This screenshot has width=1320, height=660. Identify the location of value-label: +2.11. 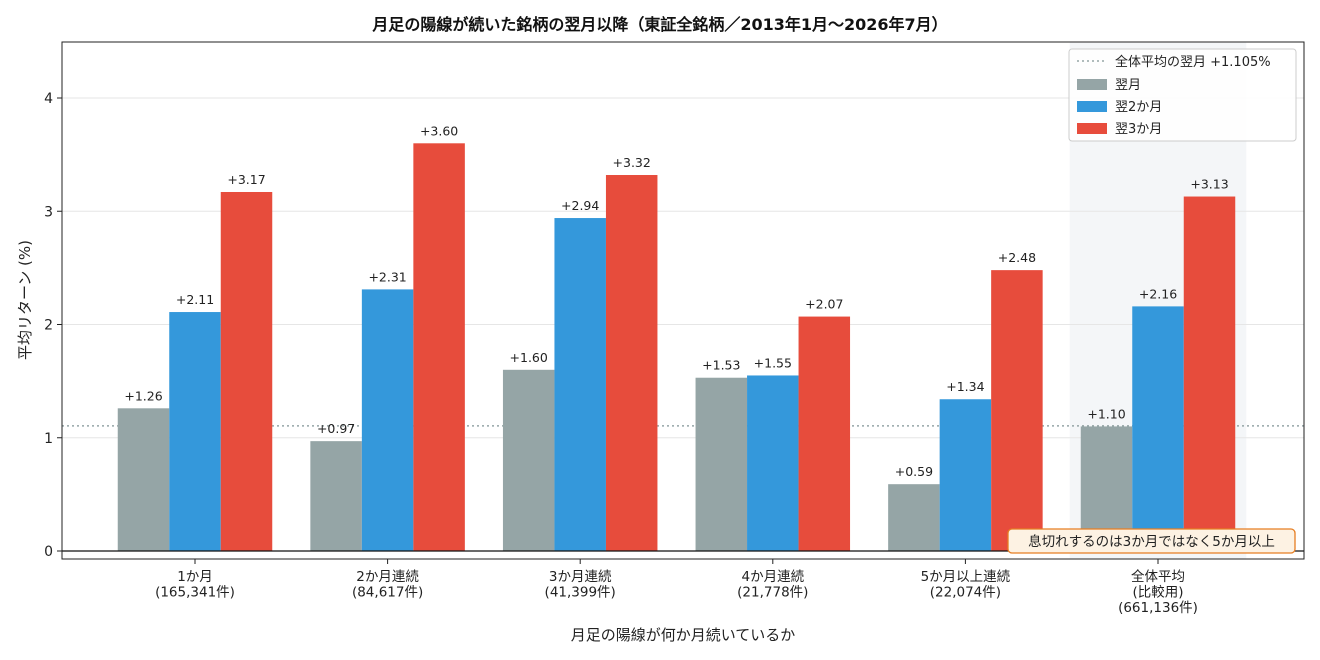
(195, 299).